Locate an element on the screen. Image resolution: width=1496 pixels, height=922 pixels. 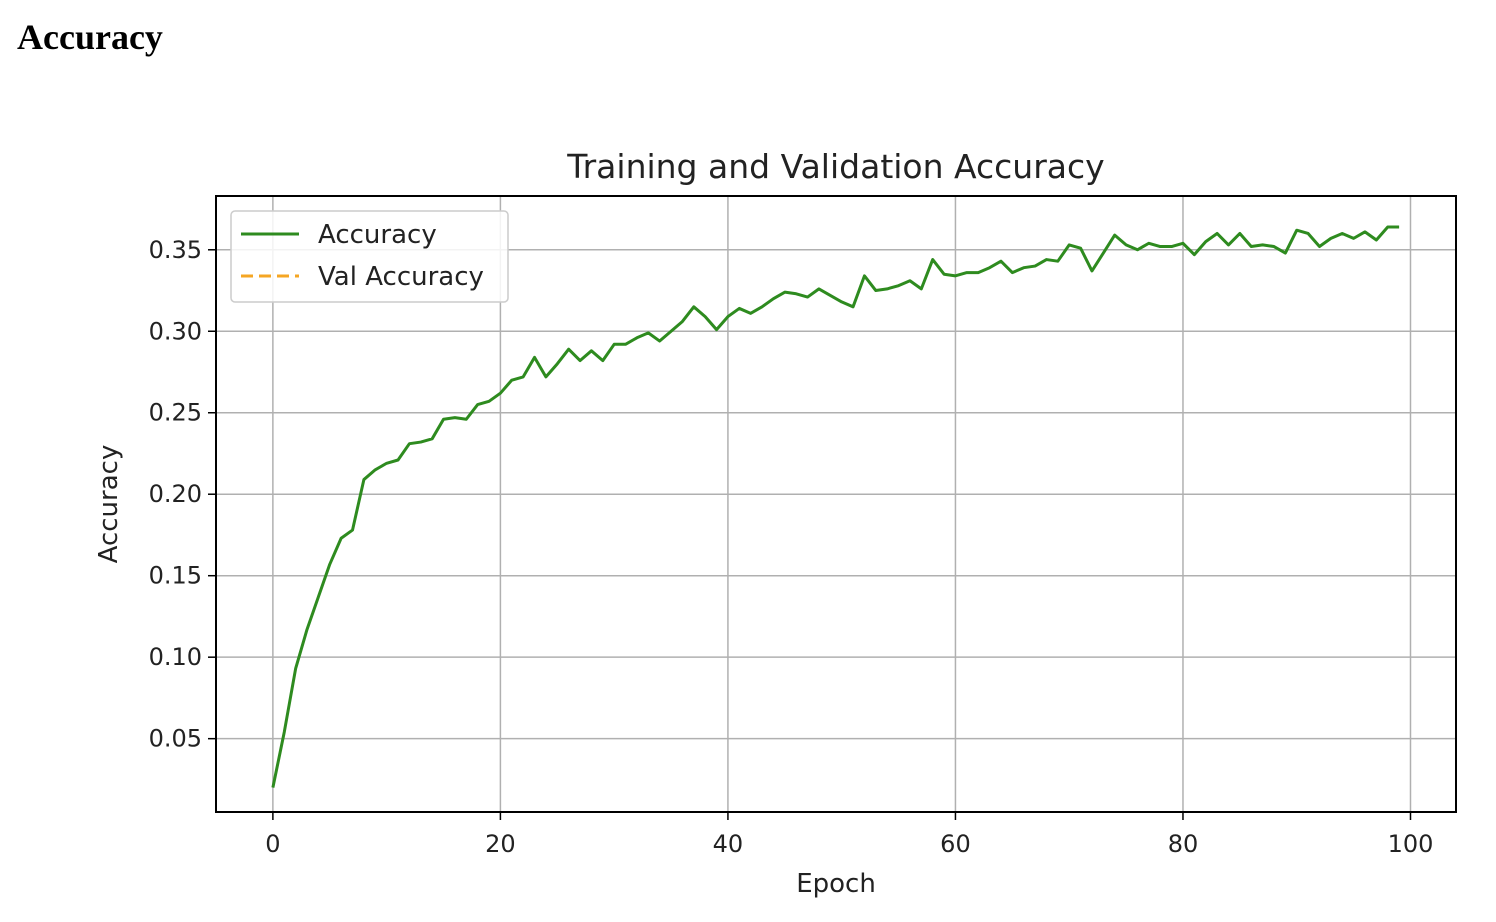
y-tick-label: 0.25 is located at coordinates (175, 413).